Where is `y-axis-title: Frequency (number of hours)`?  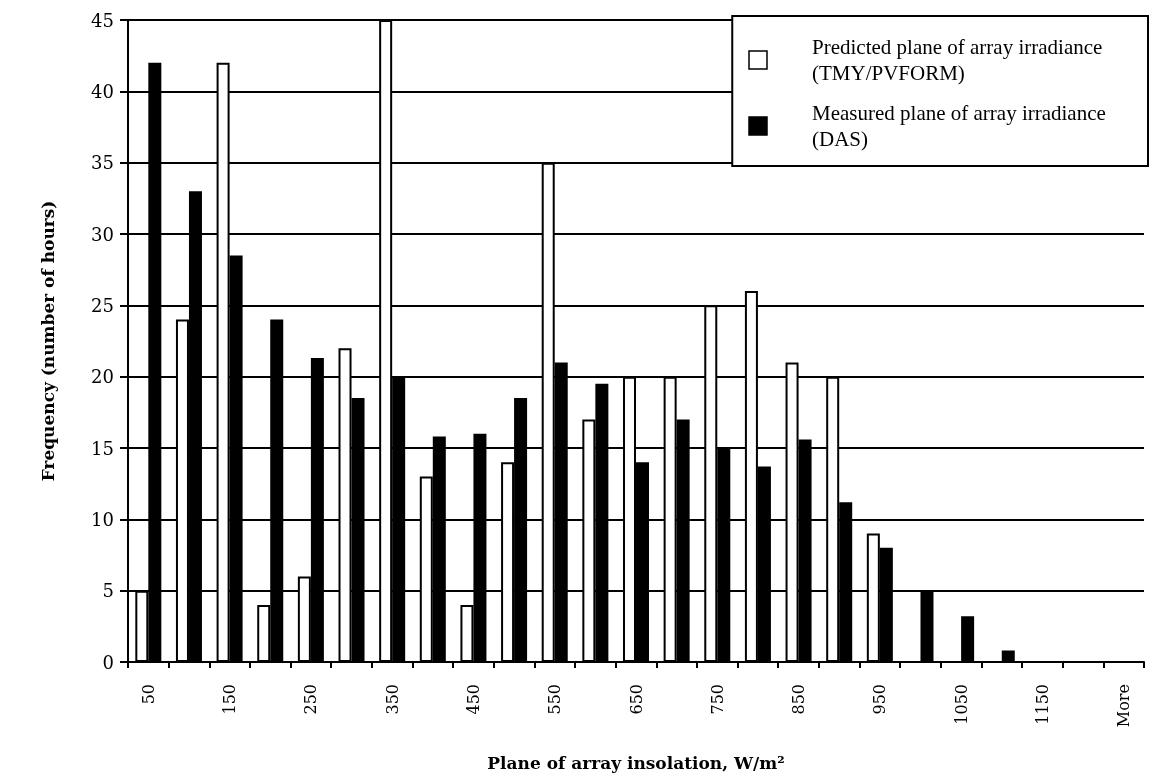
y-axis-title: Frequency (number of hours) is located at coordinates (47, 341).